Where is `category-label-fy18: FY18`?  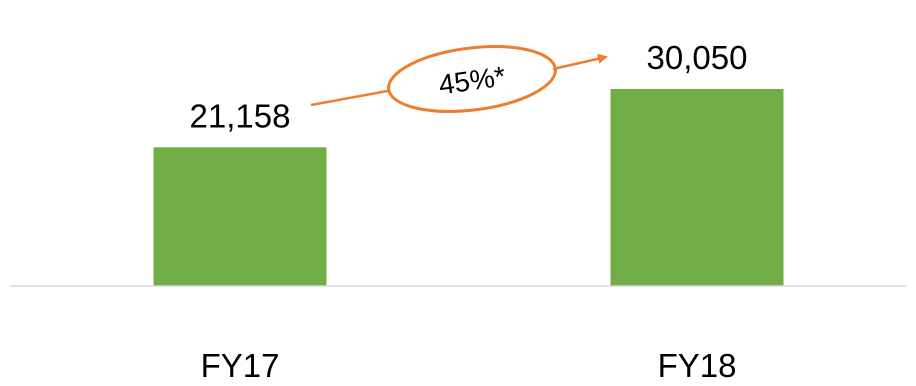
category-label-fy18: FY18 is located at coordinates (697, 365).